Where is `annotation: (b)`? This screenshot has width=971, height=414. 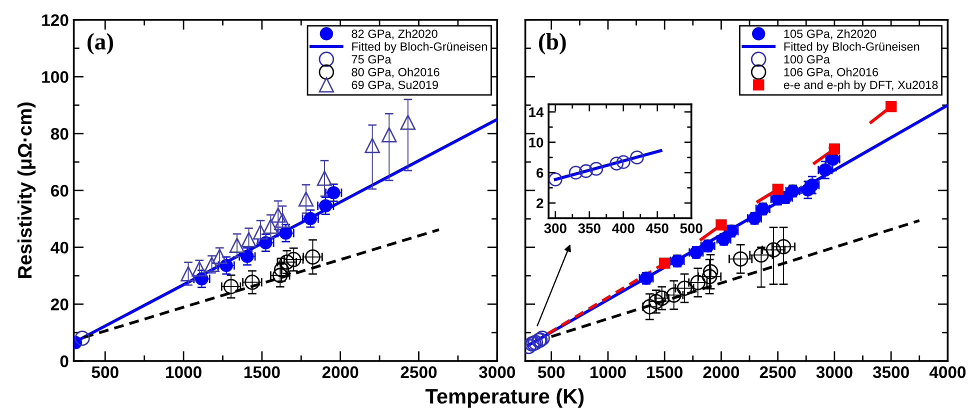
annotation: (b) is located at coordinates (552, 43).